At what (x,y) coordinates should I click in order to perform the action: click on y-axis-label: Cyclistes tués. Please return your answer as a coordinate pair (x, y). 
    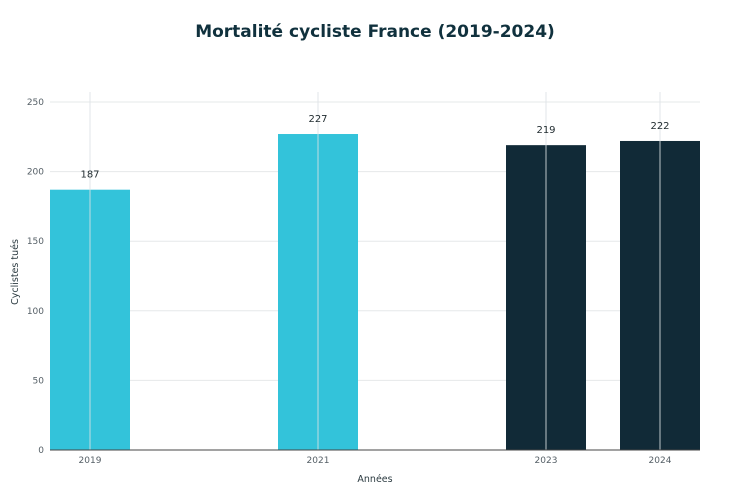
    Looking at the image, I should click on (15, 272).